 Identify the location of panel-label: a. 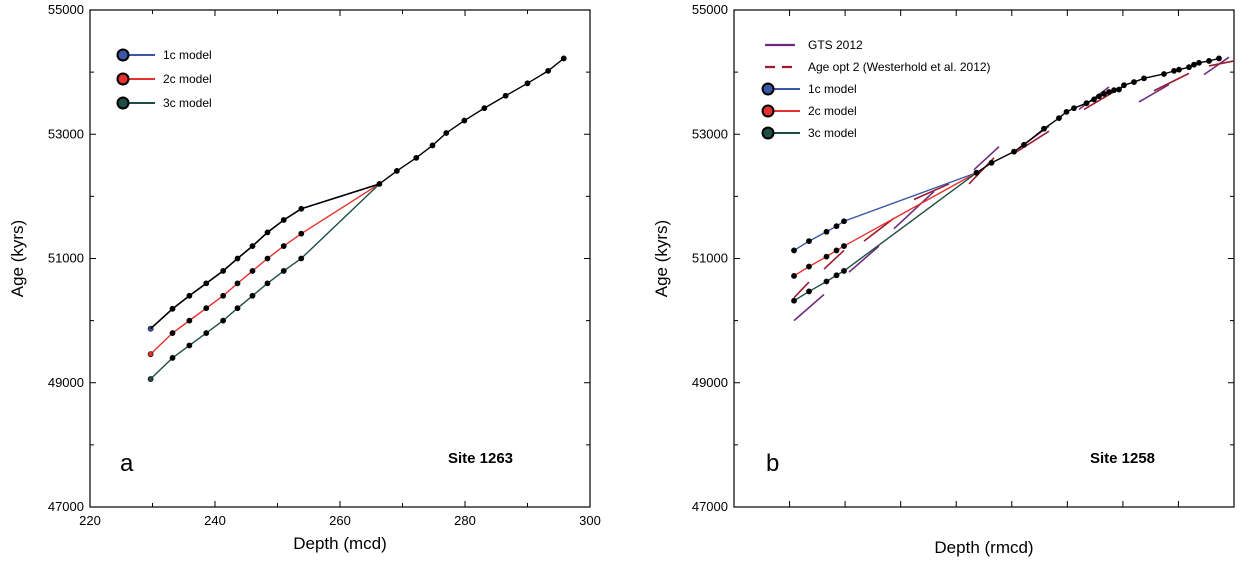
(127, 463).